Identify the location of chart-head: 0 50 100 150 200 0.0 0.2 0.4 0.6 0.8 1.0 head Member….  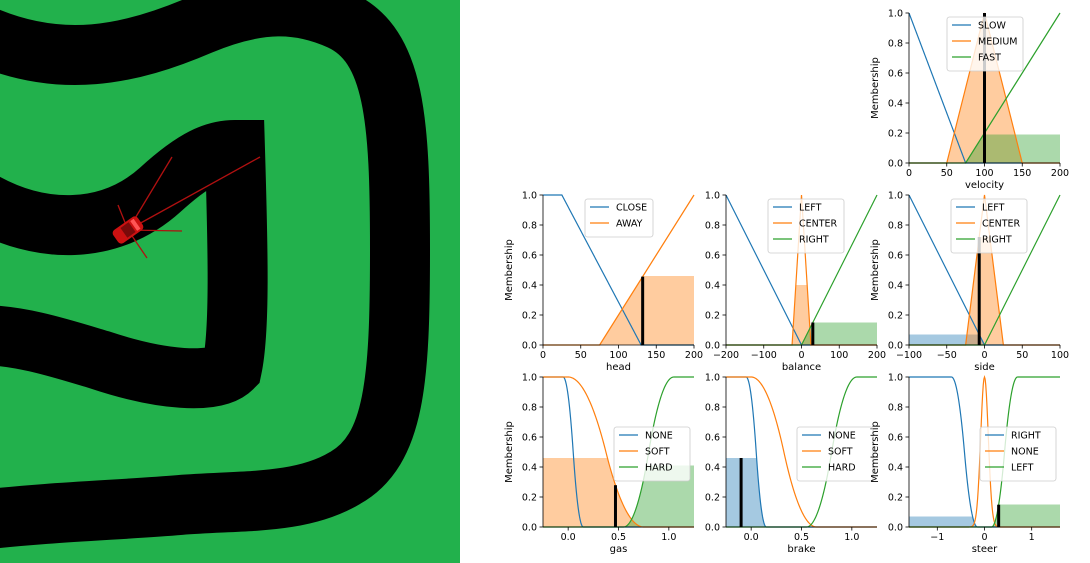
(603, 281).